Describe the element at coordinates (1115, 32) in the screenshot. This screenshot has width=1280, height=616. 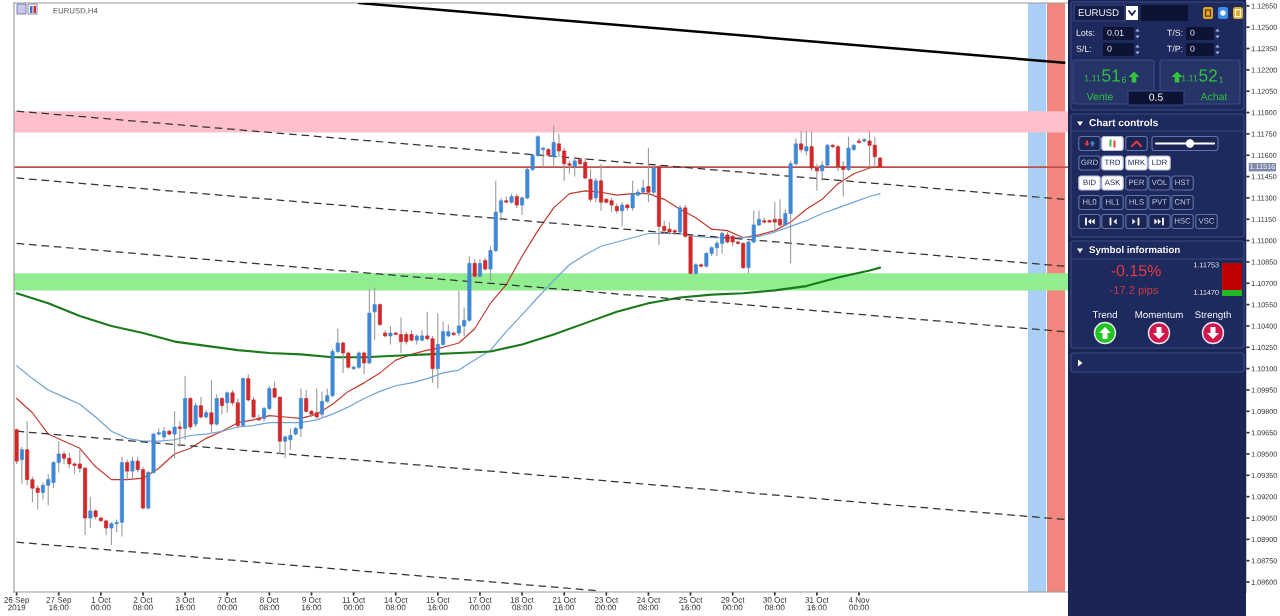
I see `annotation: 0.01` at that location.